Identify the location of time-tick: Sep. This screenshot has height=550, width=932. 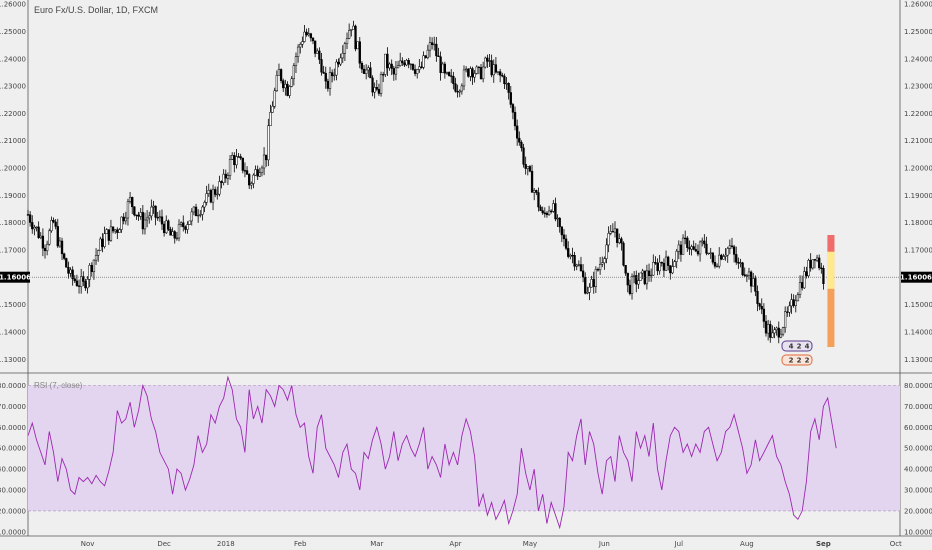
(823, 544).